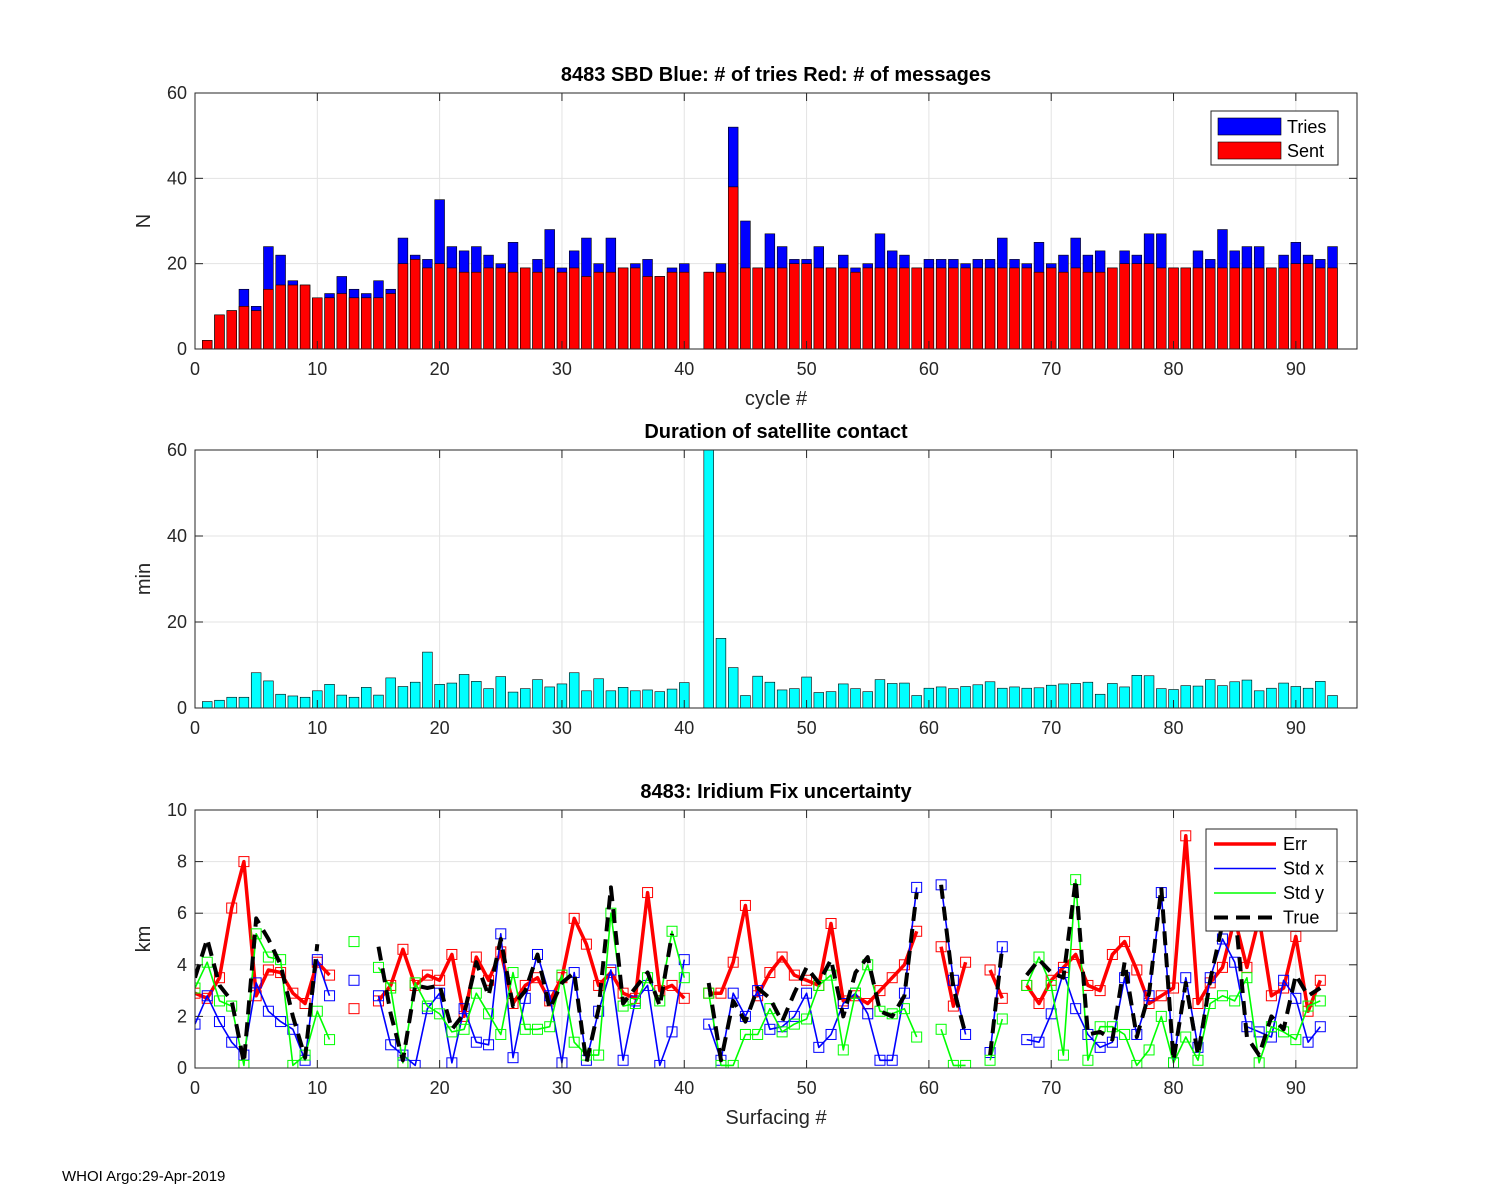 The image size is (1500, 1200). Describe the element at coordinates (440, 1088) in the screenshot. I see `x-tick-label: 20` at that location.